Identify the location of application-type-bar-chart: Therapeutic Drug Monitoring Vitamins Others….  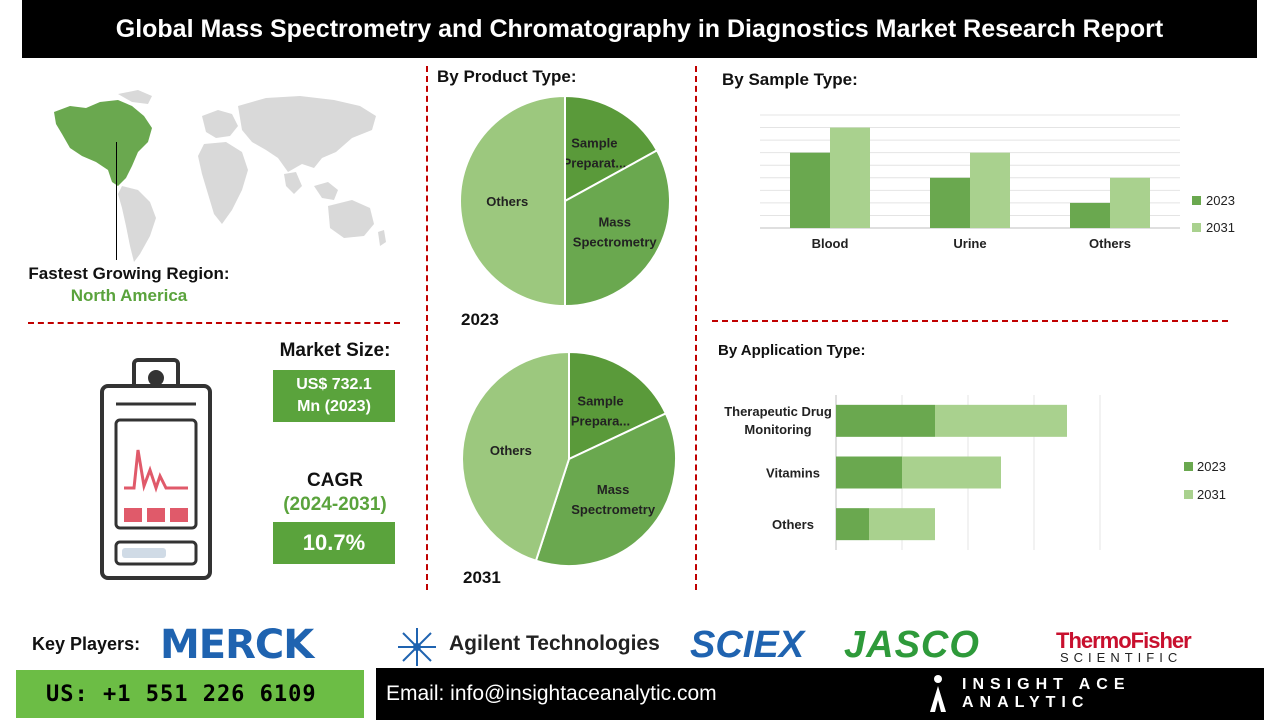
(975, 472).